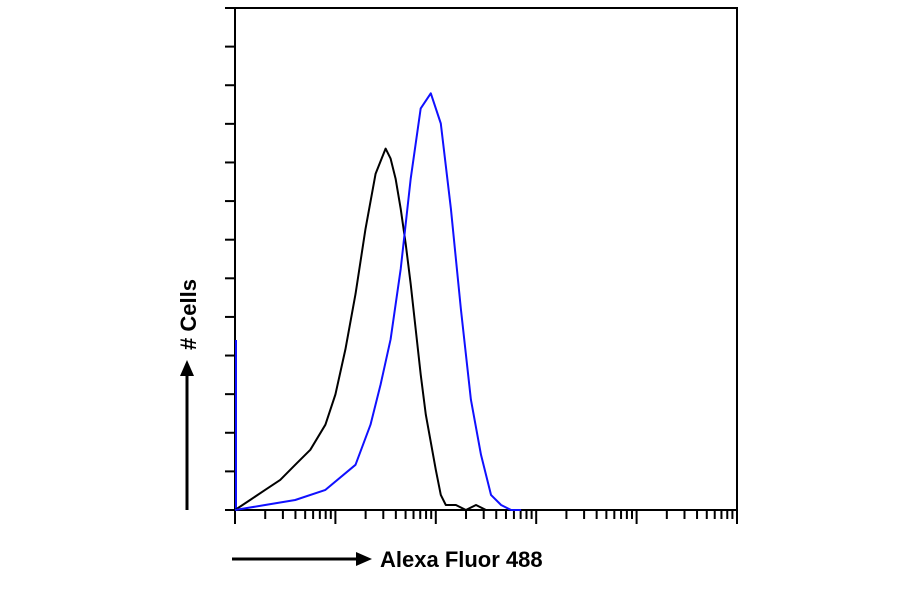  I want to click on x-arrow-head, so click(364, 559).